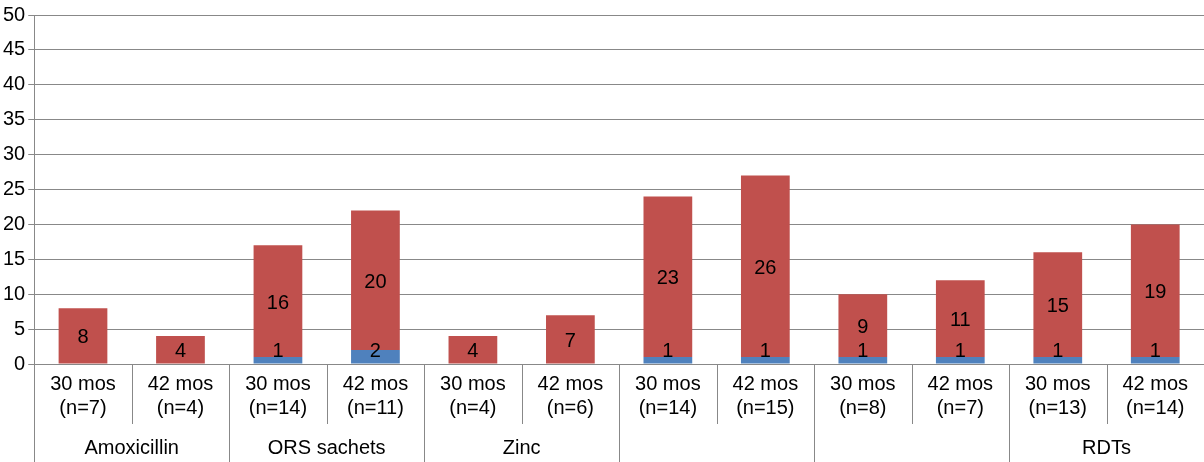 The height and width of the screenshot is (462, 1204). I want to click on data-label: 7, so click(570, 339).